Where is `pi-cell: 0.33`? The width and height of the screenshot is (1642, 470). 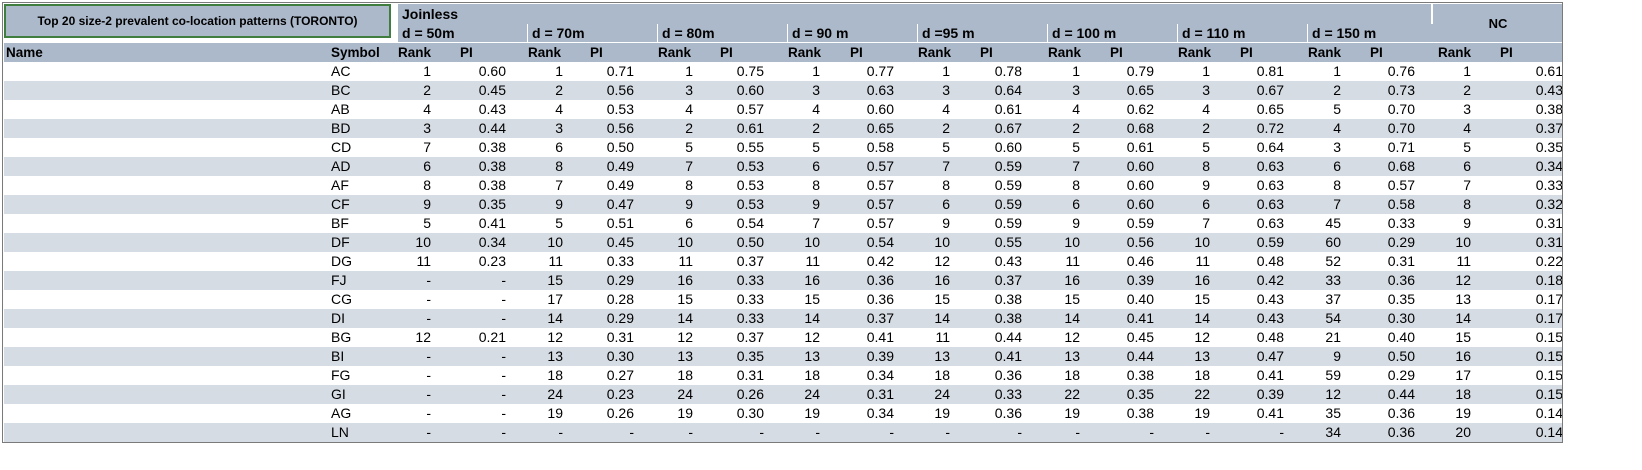
pi-cell: 0.33 is located at coordinates (1008, 394).